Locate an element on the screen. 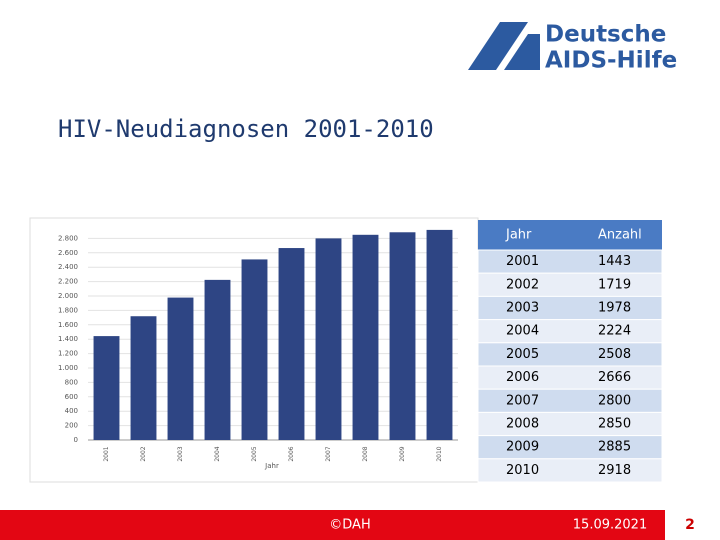  table-cell: 2666 is located at coordinates (614, 377).